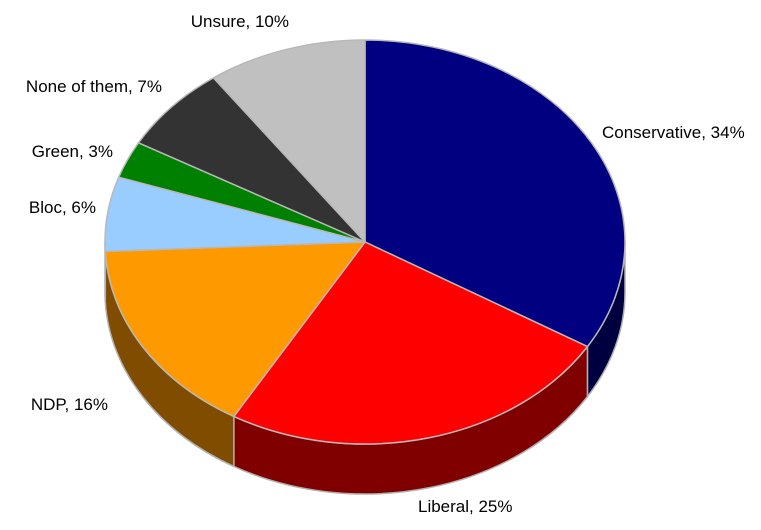 The image size is (761, 530). What do you see at coordinates (69, 404) in the screenshot?
I see `slice-label-ndp: NDP, 16%` at bounding box center [69, 404].